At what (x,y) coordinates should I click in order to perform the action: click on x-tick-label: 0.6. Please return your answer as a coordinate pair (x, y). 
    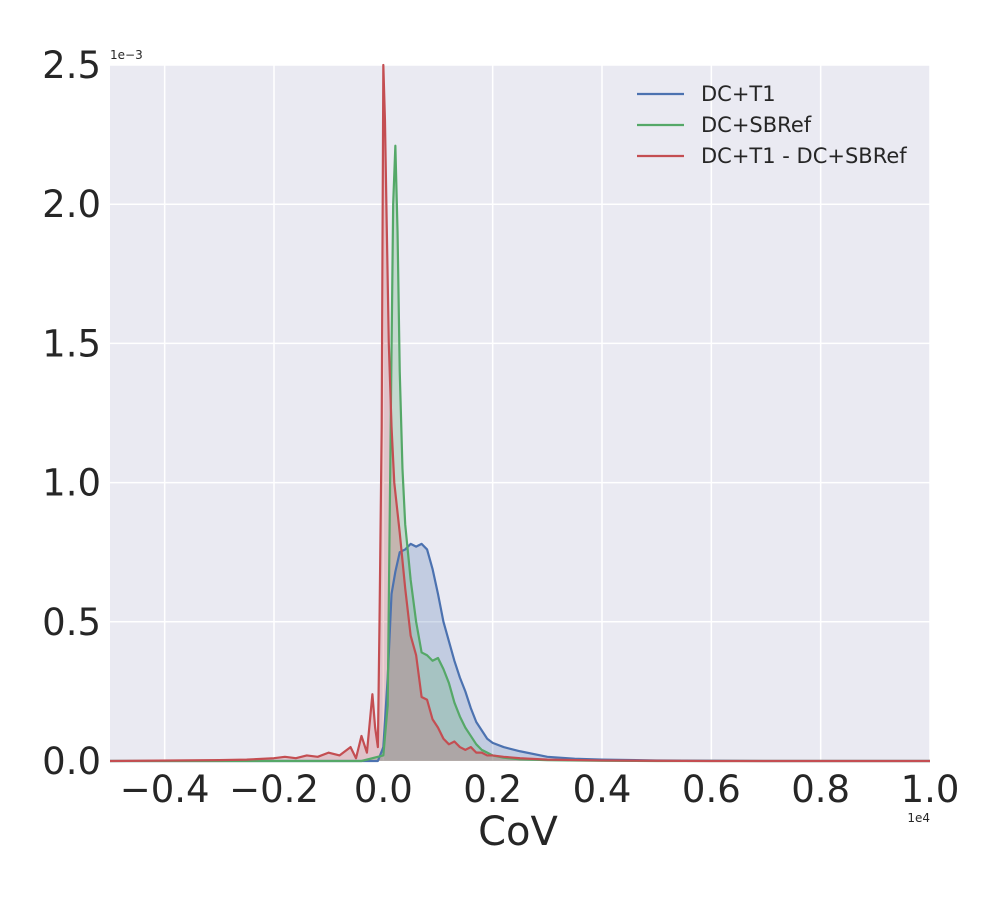
    Looking at the image, I should click on (711, 789).